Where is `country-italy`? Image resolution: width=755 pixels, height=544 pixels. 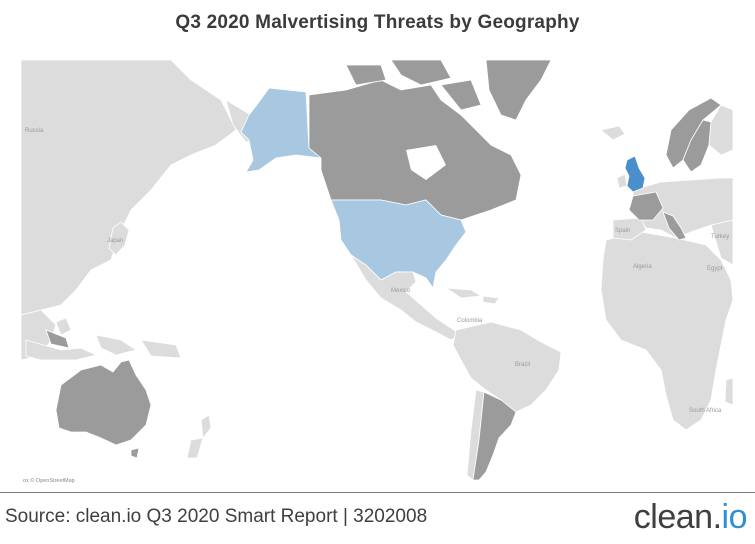 country-italy is located at coordinates (674, 226).